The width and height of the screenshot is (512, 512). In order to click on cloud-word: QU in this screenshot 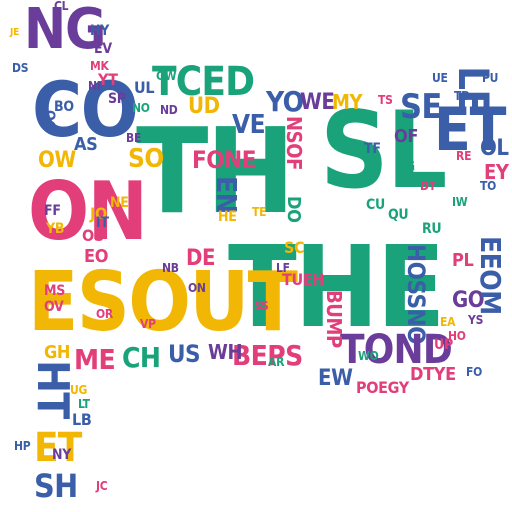, I will do `click(398, 215)`.